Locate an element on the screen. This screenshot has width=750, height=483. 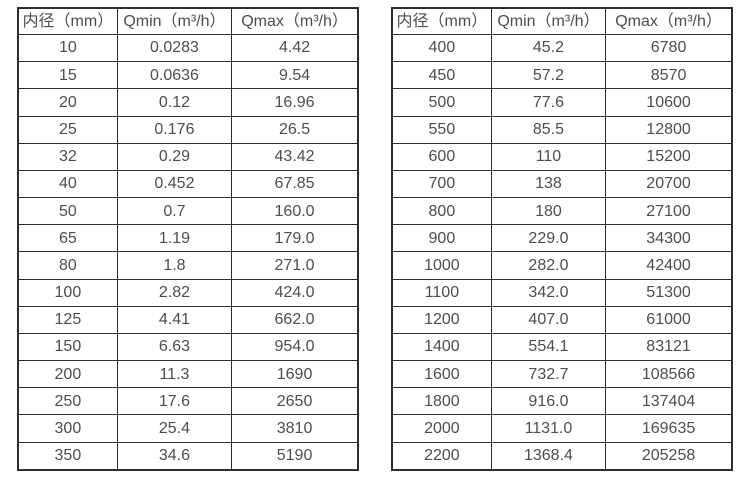
table-cell: 179.0 is located at coordinates (295, 238).